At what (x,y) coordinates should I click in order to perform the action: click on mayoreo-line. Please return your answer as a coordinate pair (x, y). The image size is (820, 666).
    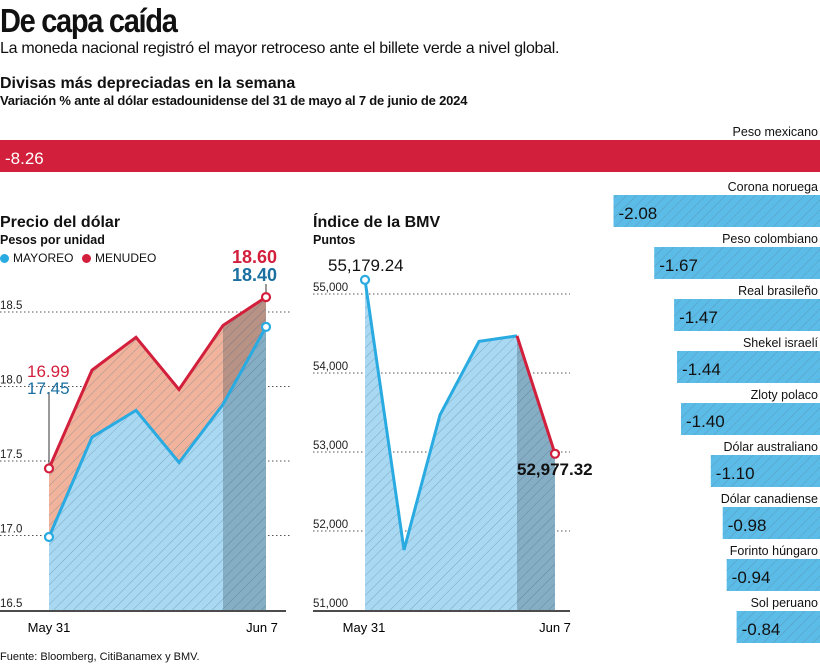
    Looking at the image, I should click on (157, 432).